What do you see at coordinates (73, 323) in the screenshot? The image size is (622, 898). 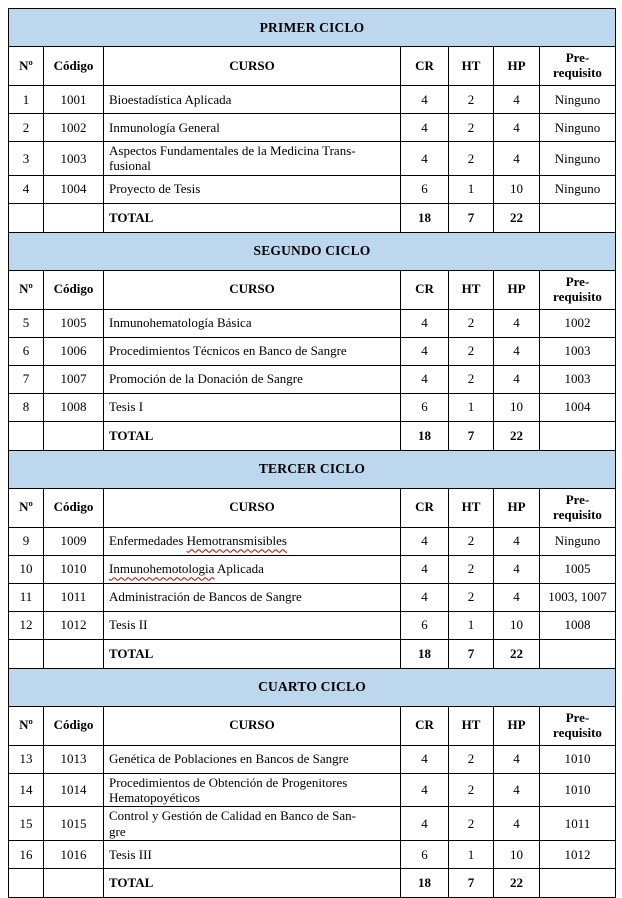 I see `course-code-cell: 1005` at bounding box center [73, 323].